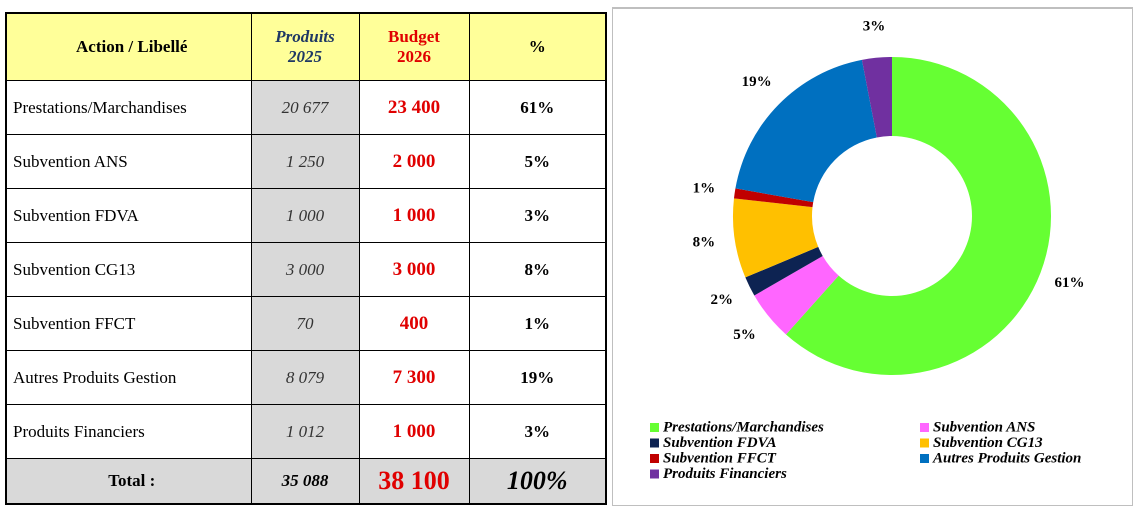  I want to click on cell: 23 400, so click(414, 107).